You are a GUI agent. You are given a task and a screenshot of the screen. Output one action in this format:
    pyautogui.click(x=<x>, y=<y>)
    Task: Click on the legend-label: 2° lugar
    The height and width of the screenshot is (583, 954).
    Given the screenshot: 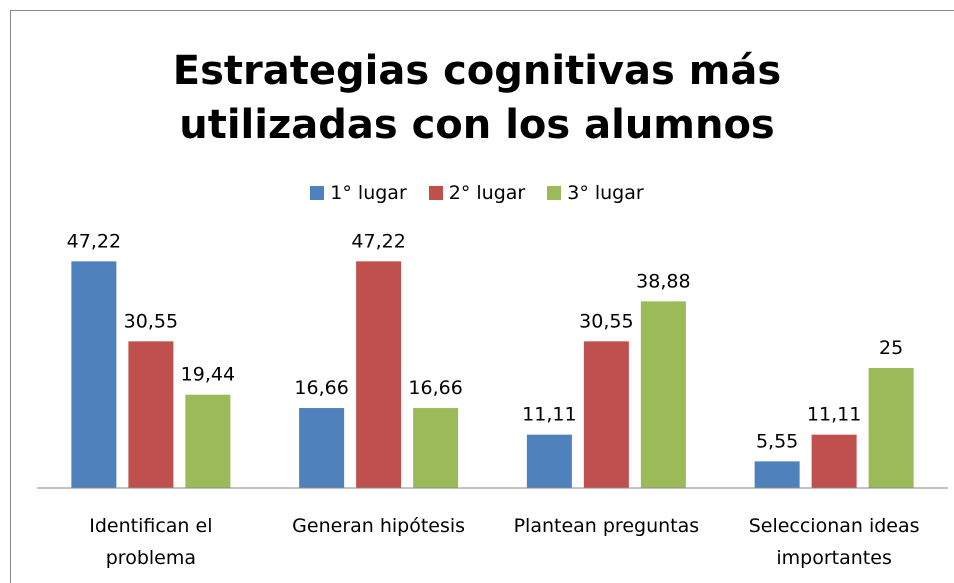 What is the action you would take?
    pyautogui.click(x=487, y=193)
    